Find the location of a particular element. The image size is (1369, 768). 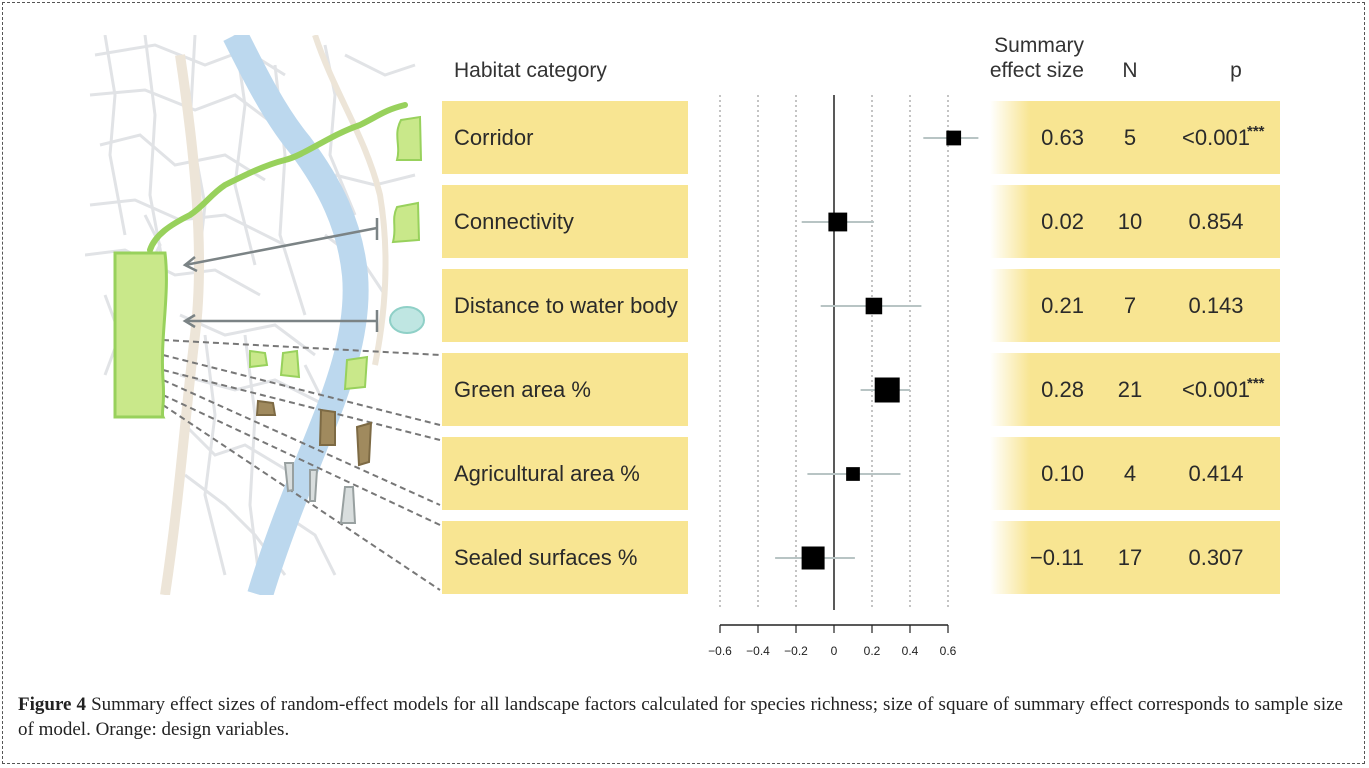

summary-header-line2: effect size is located at coordinates (1036, 70).